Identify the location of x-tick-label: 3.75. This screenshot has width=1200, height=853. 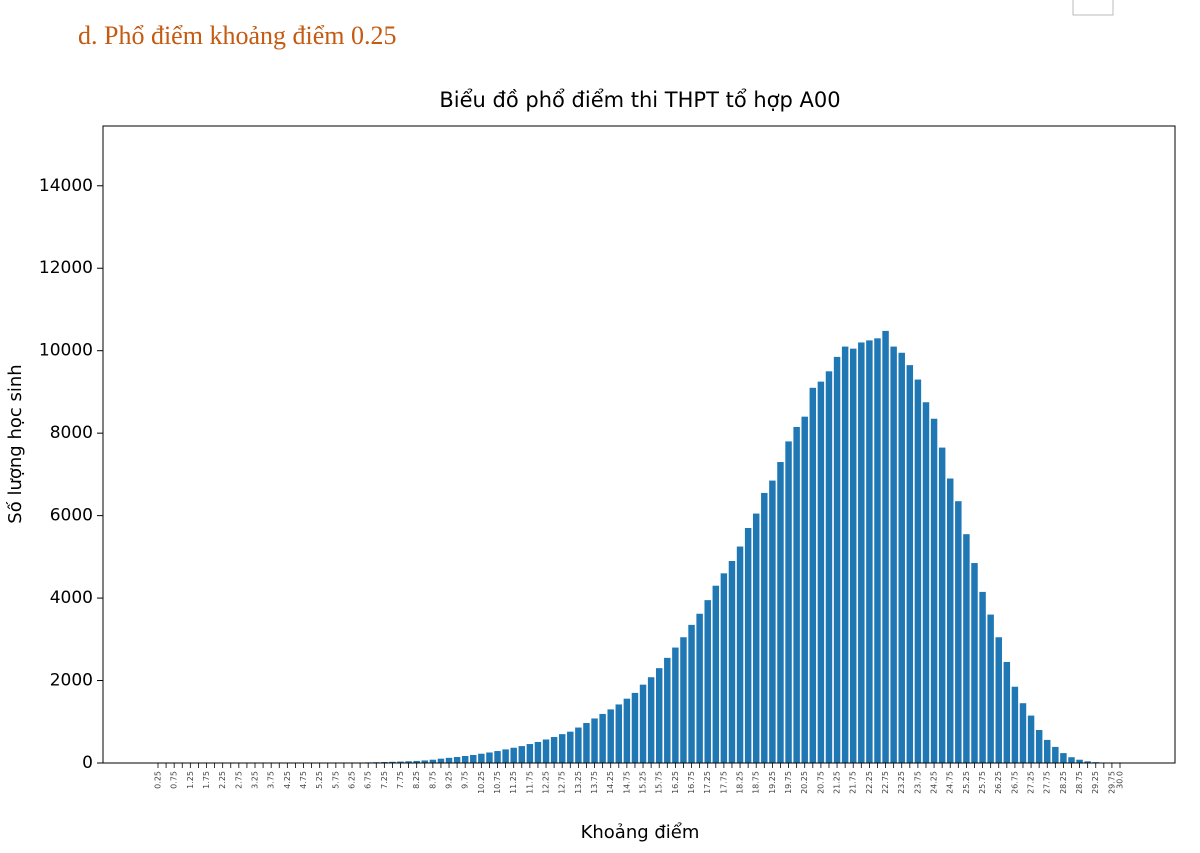
(271, 780).